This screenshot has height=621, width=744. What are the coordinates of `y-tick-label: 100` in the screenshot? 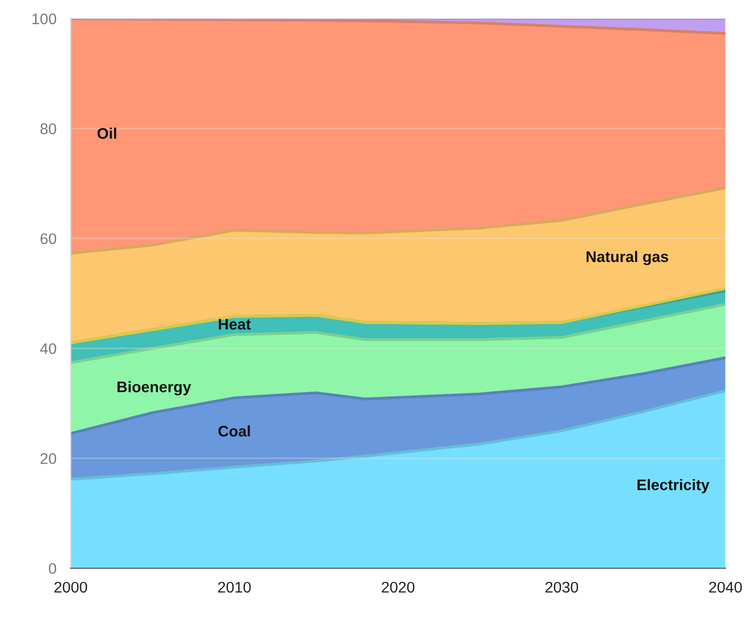 It's located at (44, 19).